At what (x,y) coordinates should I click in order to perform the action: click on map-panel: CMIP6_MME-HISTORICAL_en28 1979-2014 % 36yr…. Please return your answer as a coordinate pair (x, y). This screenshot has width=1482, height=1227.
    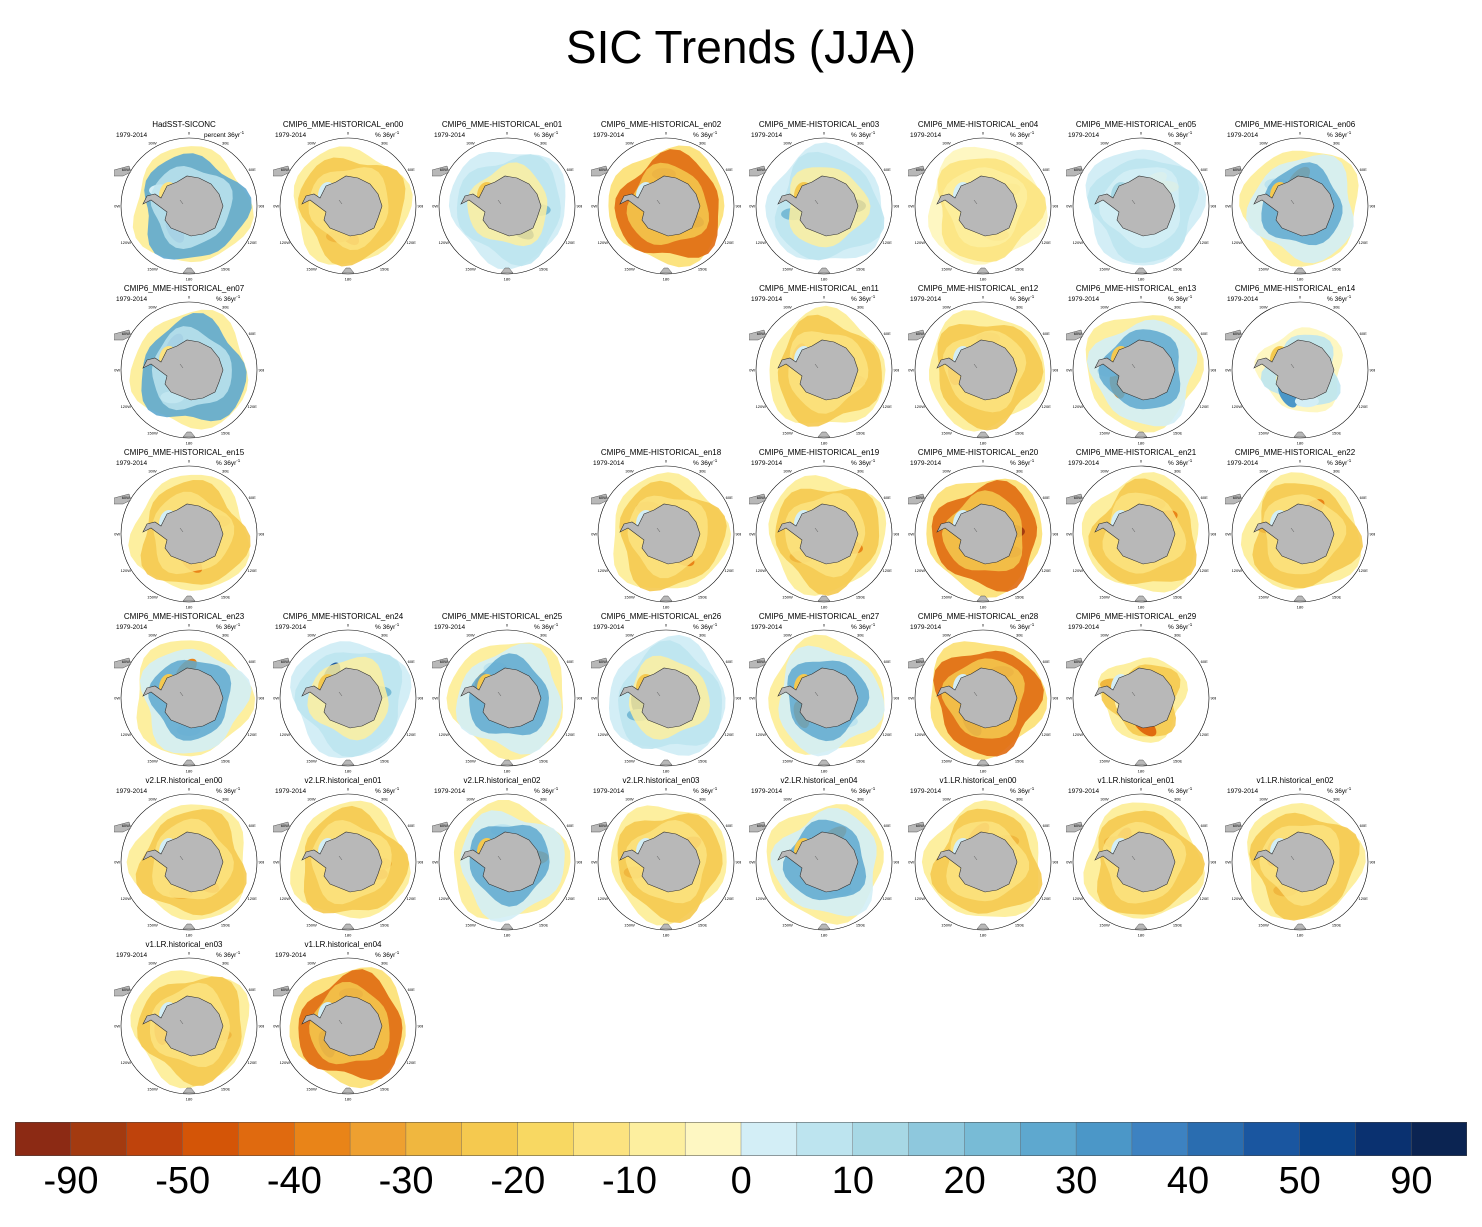
    Looking at the image, I should click on (986, 692).